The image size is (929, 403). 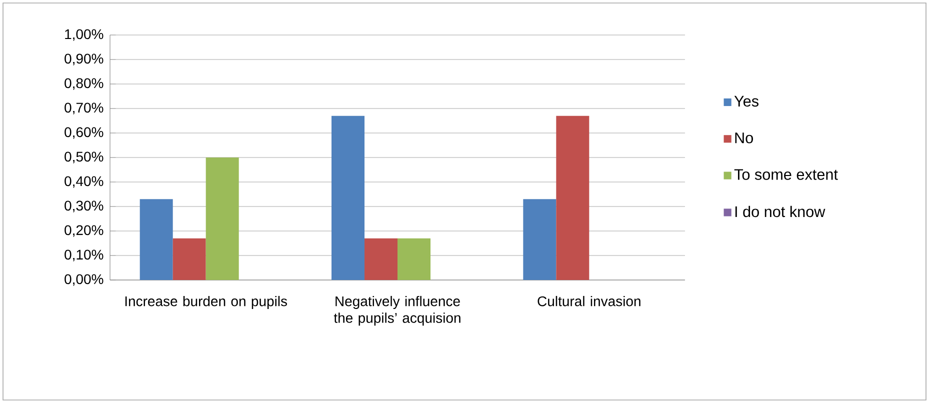 I want to click on y-tick-label: 0,00%, so click(x=84, y=280).